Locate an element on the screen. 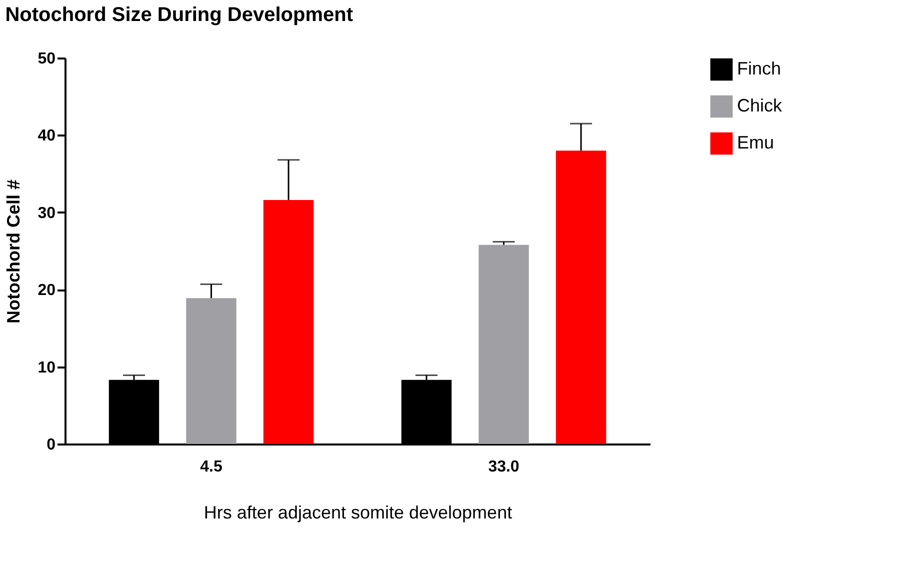  y-tick-label: 40 is located at coordinates (47, 136).